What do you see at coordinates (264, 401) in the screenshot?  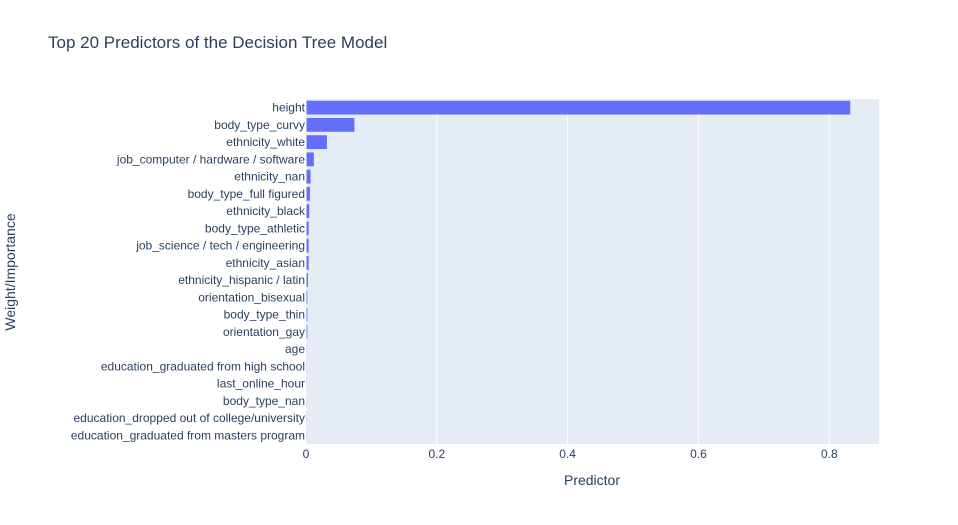 I see `y-tick-label: body_type_nan` at bounding box center [264, 401].